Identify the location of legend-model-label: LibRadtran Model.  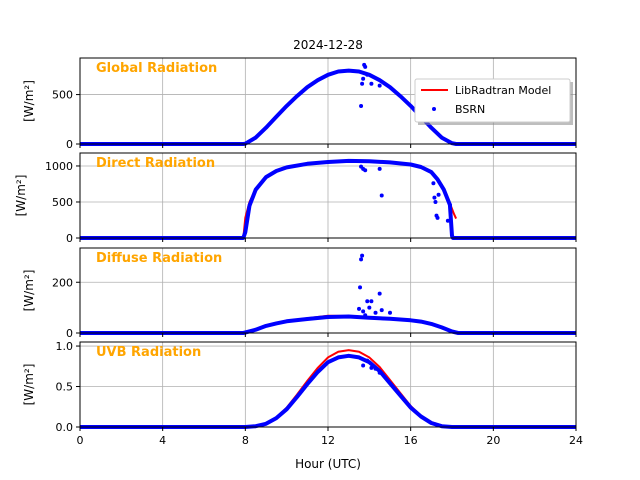
(503, 90).